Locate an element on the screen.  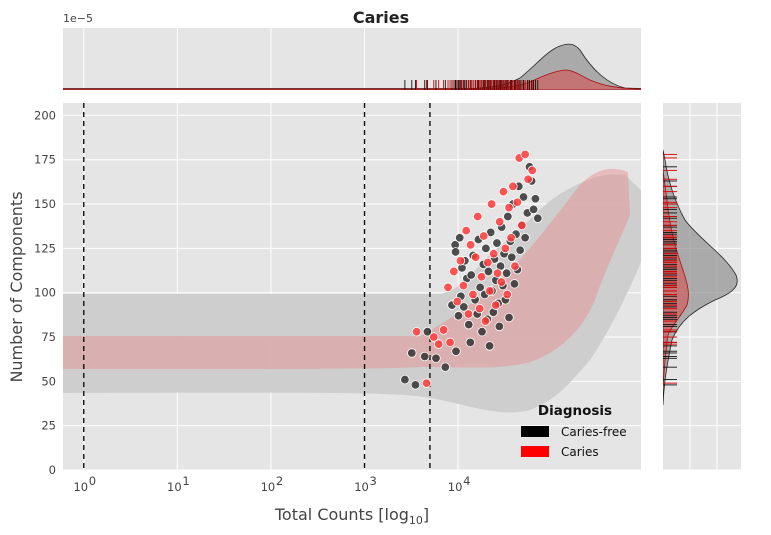
right-density-caries-free is located at coordinates (700, 277).